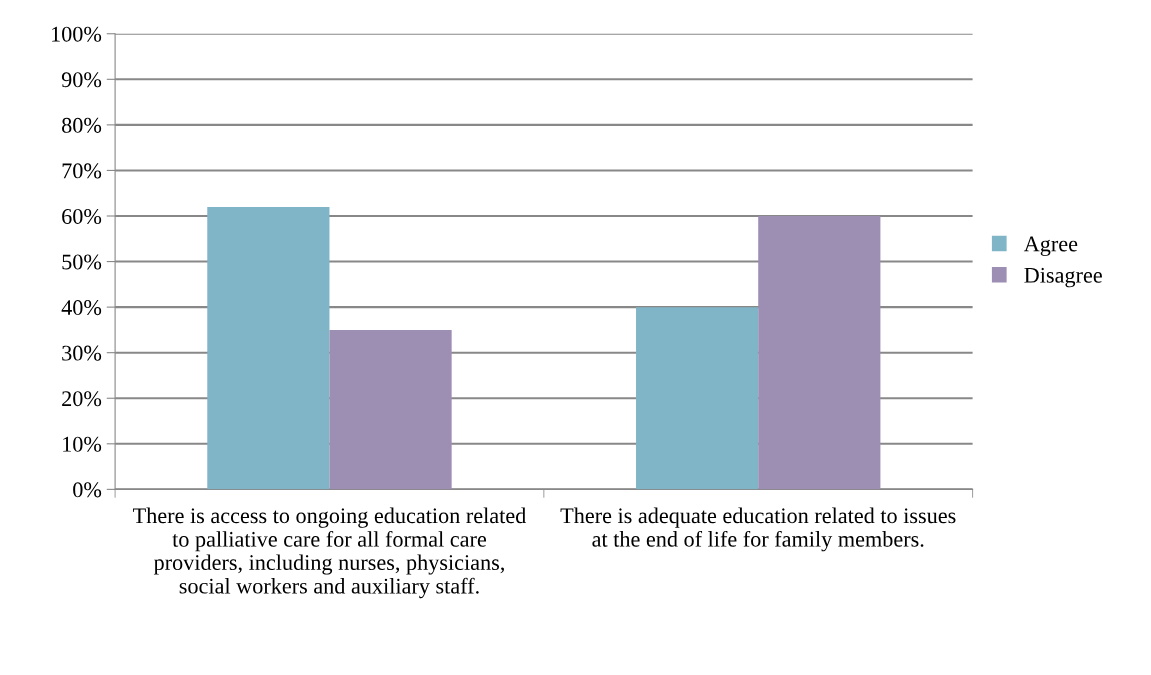 This screenshot has width=1151, height=675. I want to click on y-tick-label: 50%, so click(82, 262).